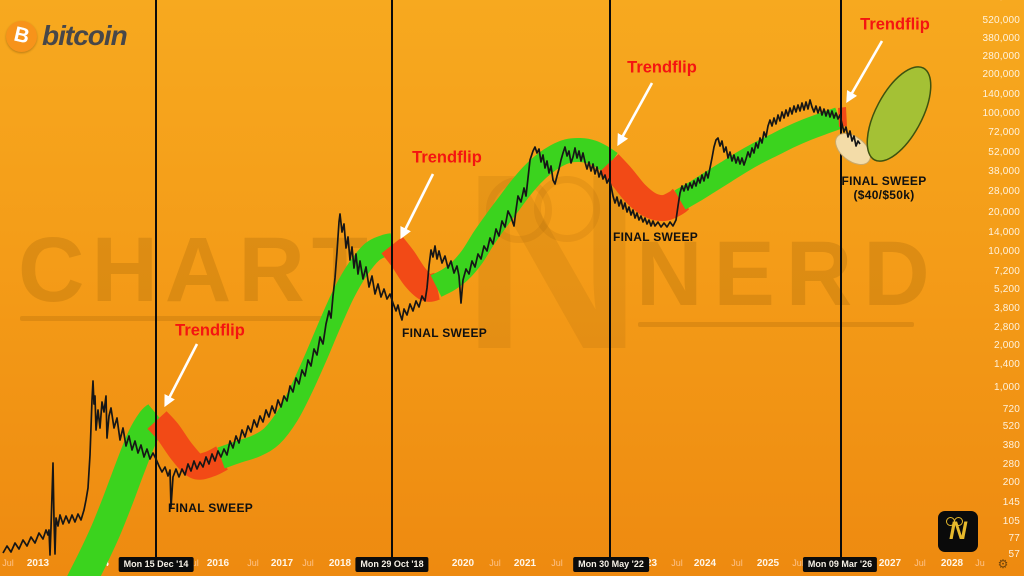 The height and width of the screenshot is (576, 1024). What do you see at coordinates (1006, 271) in the screenshot?
I see `price-axis-label: 7,200` at bounding box center [1006, 271].